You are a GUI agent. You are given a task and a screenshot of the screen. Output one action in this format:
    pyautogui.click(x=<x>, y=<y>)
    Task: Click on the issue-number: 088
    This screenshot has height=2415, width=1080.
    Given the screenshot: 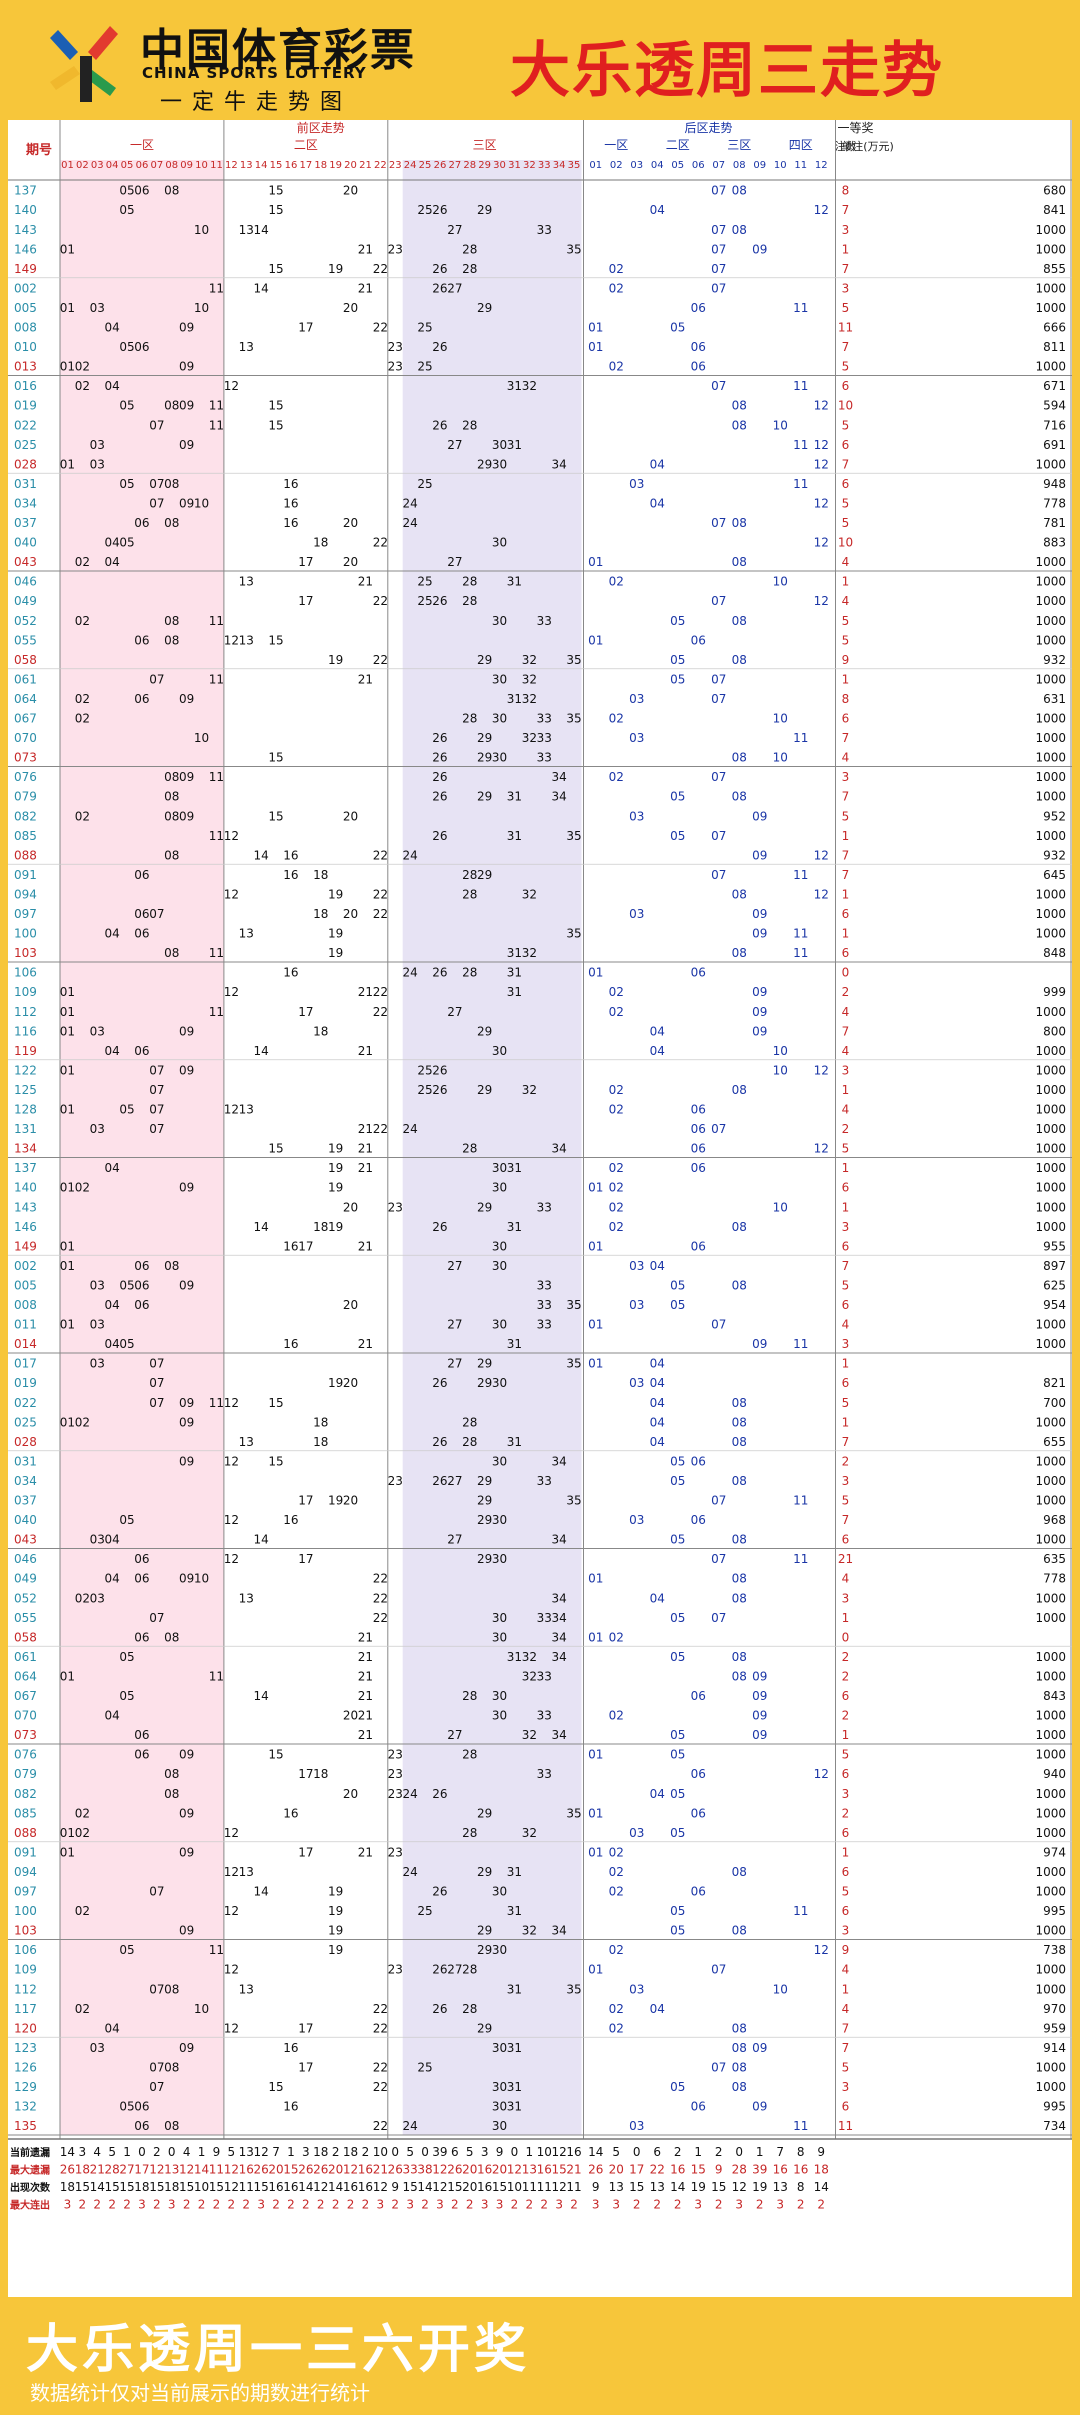 What is the action you would take?
    pyautogui.click(x=25, y=1833)
    